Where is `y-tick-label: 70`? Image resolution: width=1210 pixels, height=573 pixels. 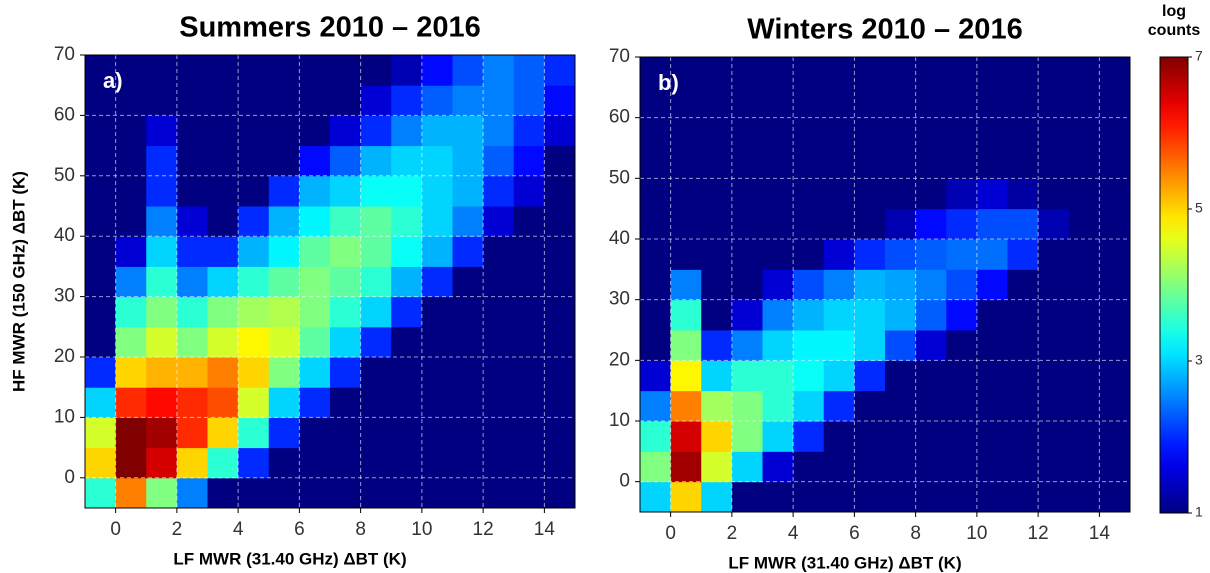
y-tick-label: 70 is located at coordinates (619, 56).